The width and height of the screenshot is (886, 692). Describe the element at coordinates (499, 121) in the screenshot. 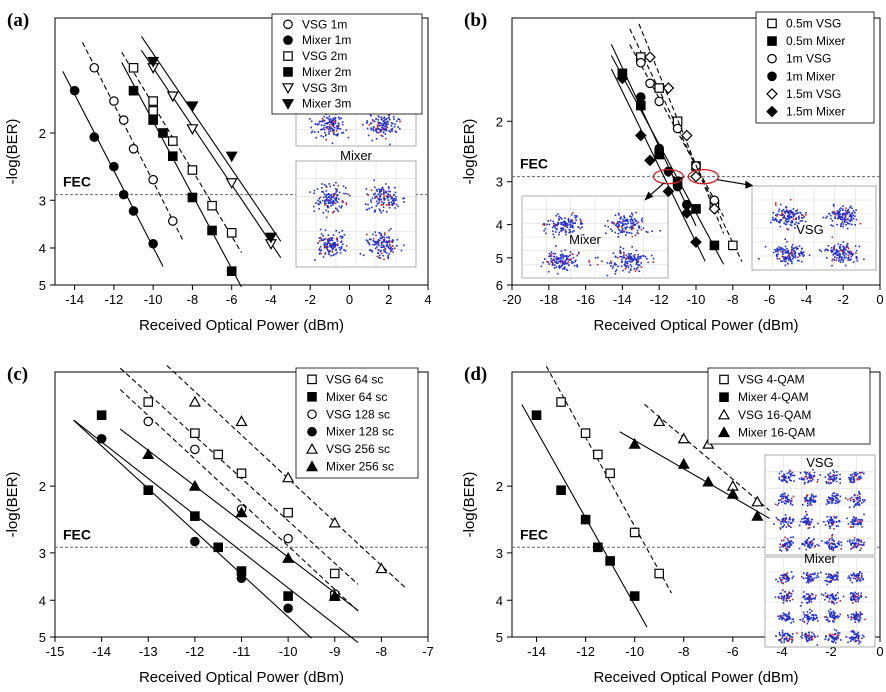

I see `p2-ytick-label-1: 2` at that location.